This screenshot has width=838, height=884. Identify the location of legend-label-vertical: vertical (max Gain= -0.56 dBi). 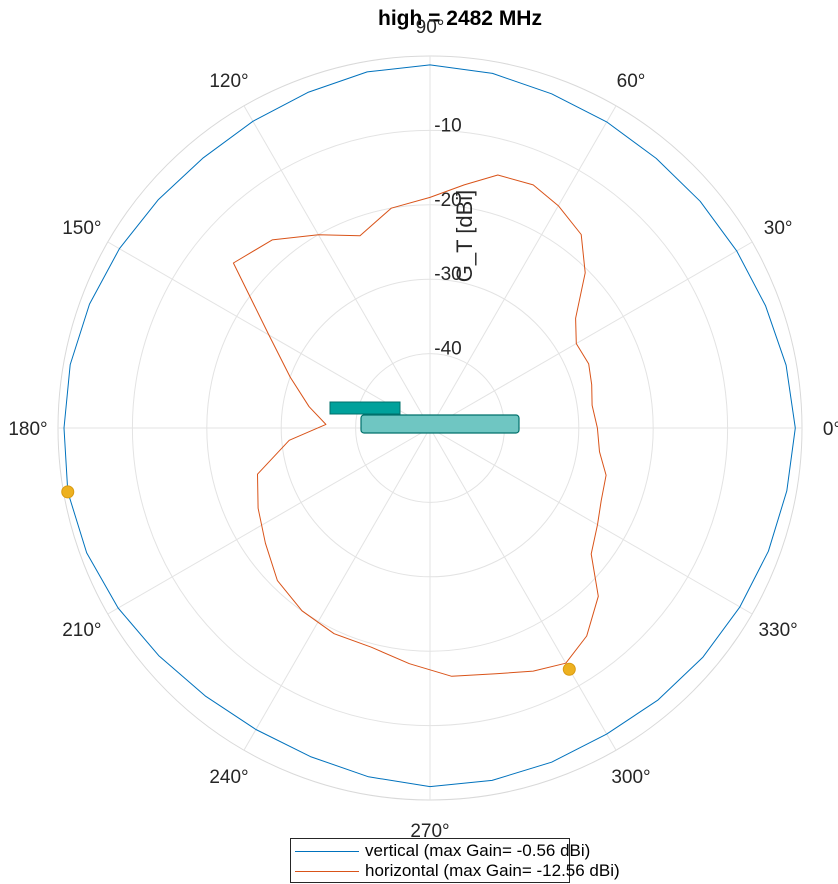
(478, 850).